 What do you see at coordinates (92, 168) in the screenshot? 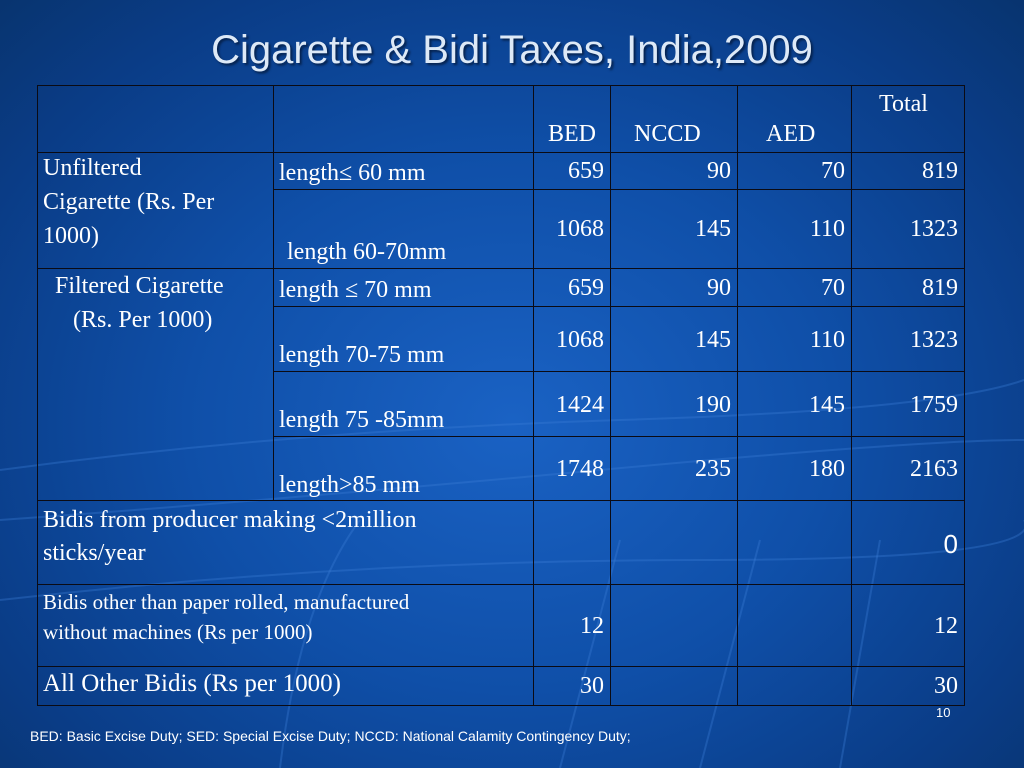
I see `group-unfiltered-line1: Unfiltered` at bounding box center [92, 168].